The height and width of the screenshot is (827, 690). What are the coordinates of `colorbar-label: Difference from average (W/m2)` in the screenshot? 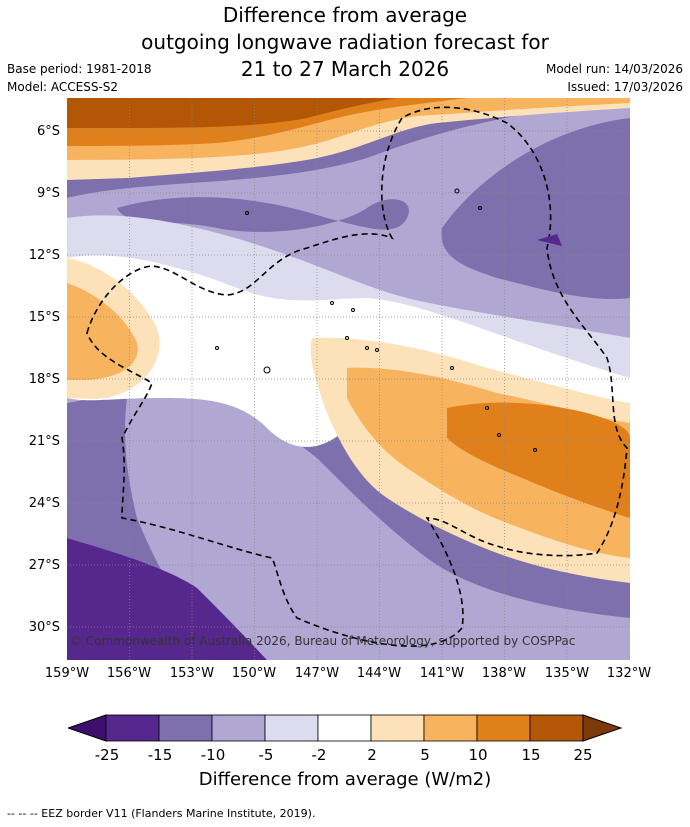 It's located at (345, 779).